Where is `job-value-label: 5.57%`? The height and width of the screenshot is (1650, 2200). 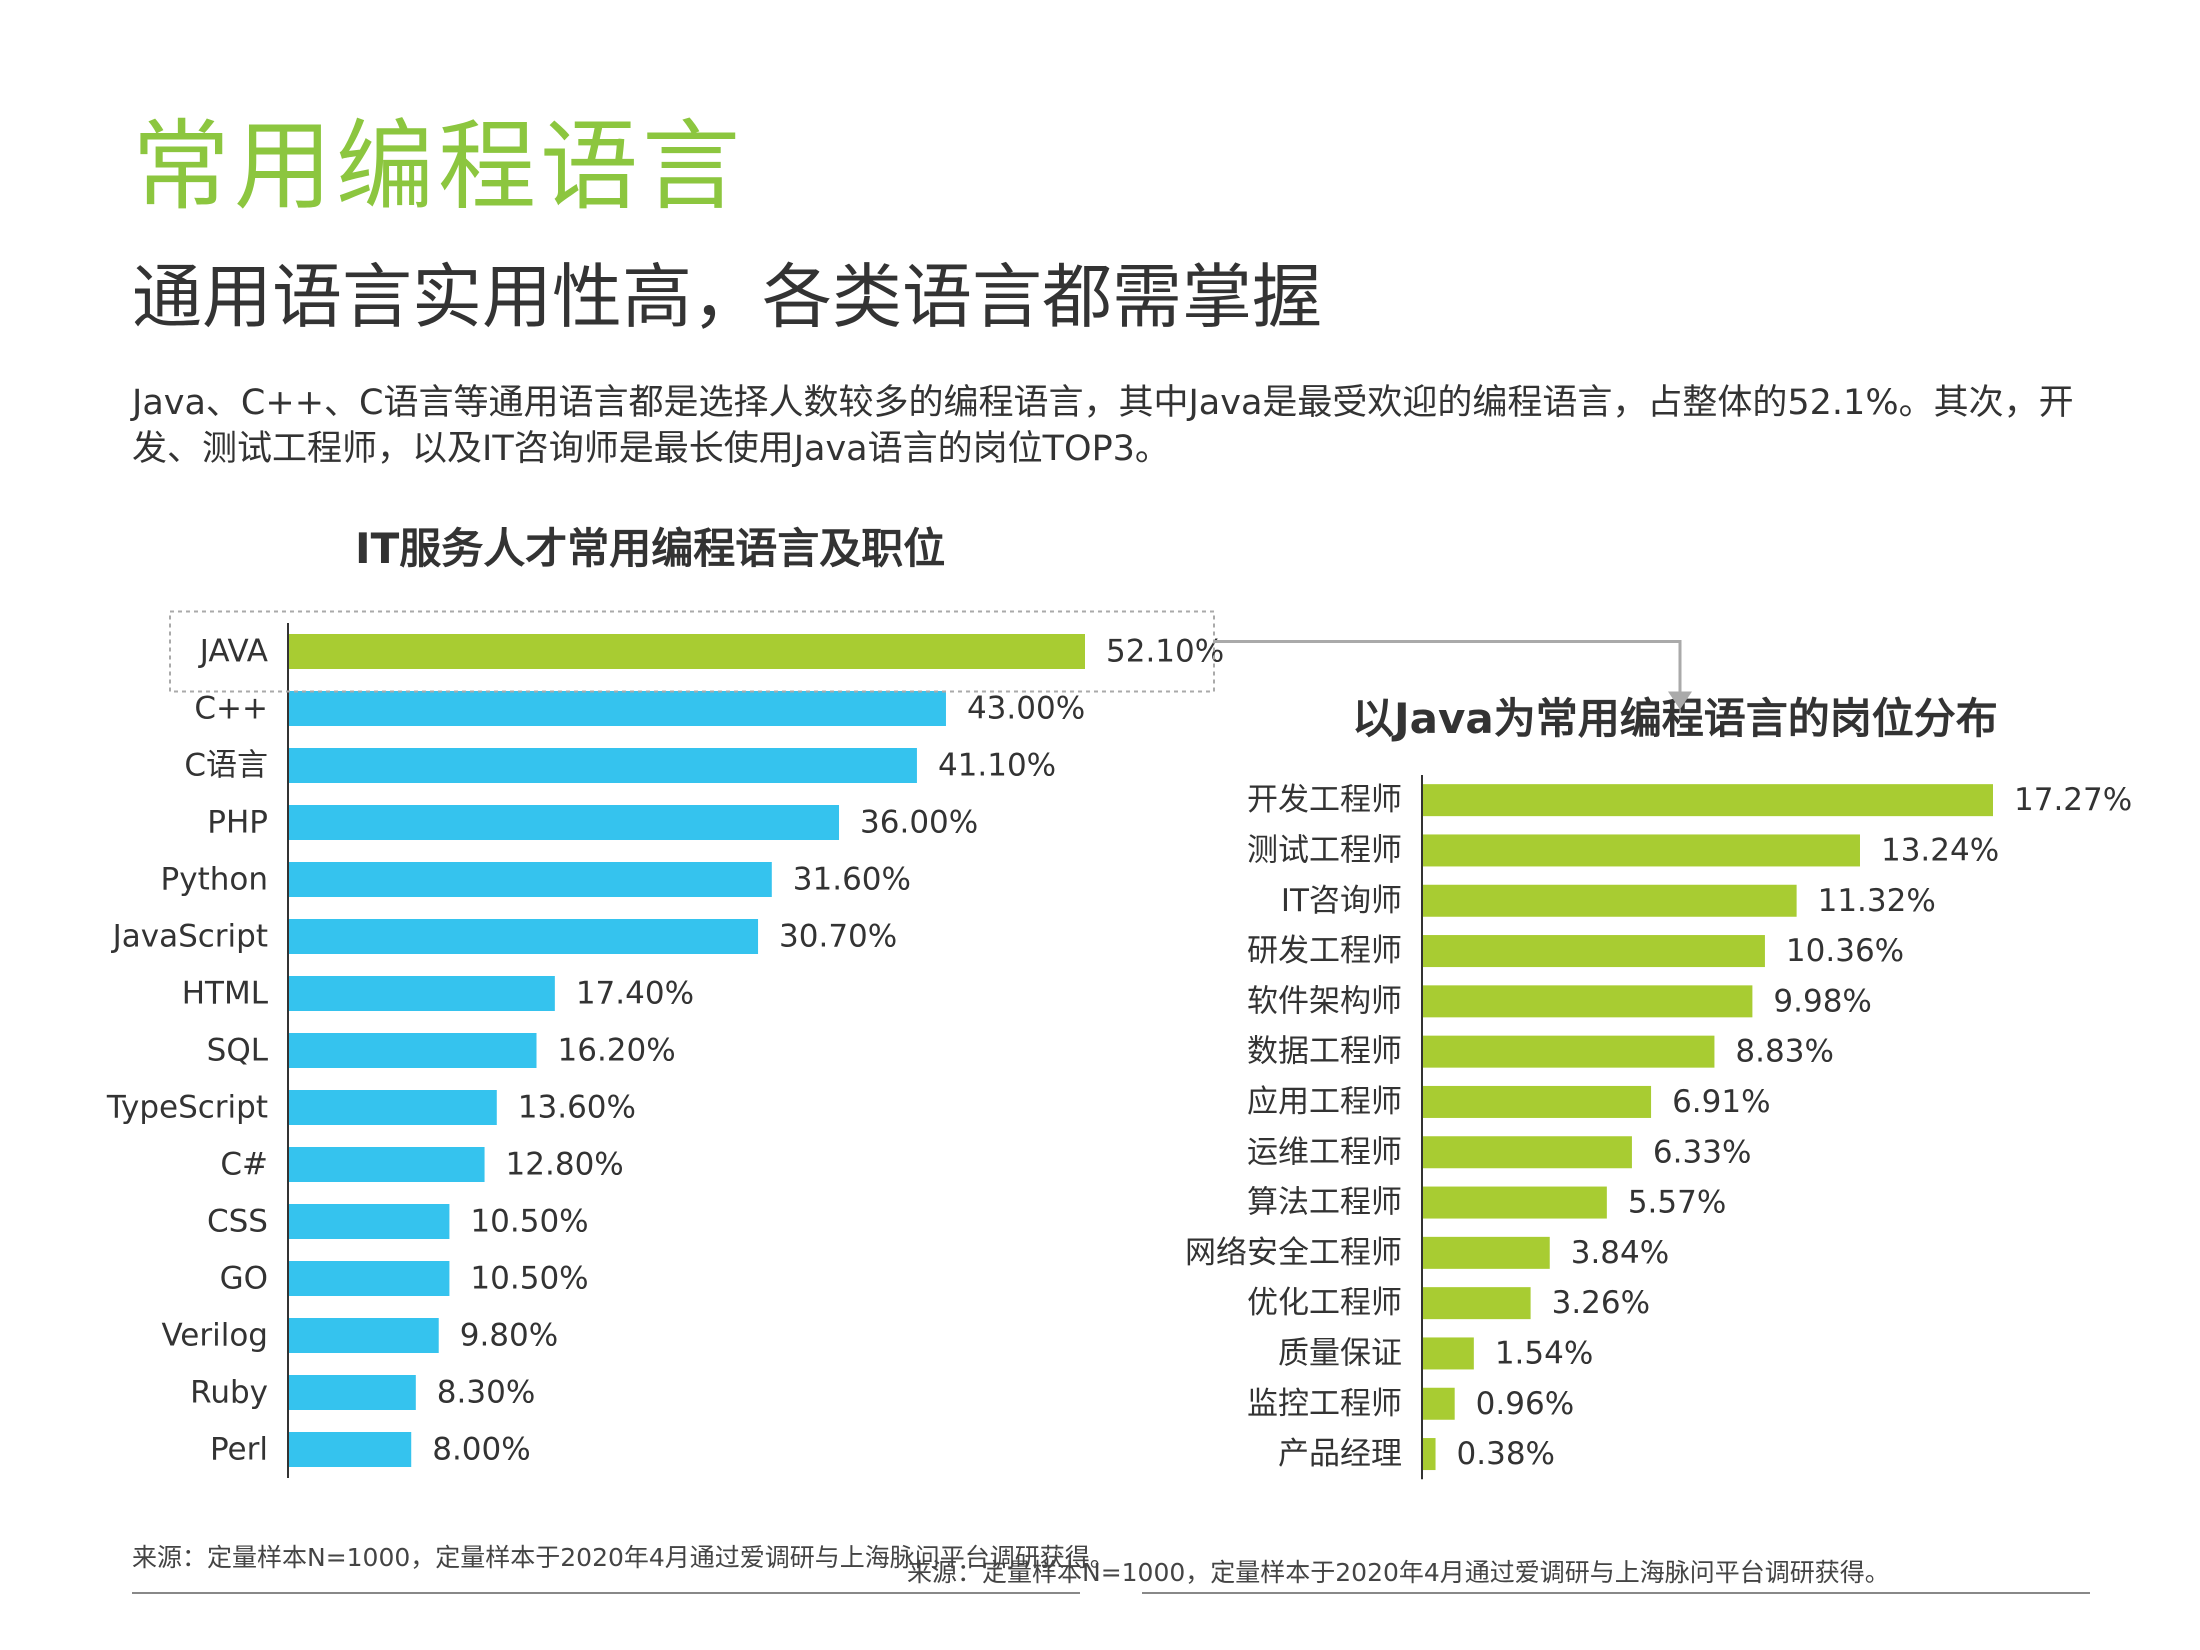 job-value-label: 5.57% is located at coordinates (1677, 1203).